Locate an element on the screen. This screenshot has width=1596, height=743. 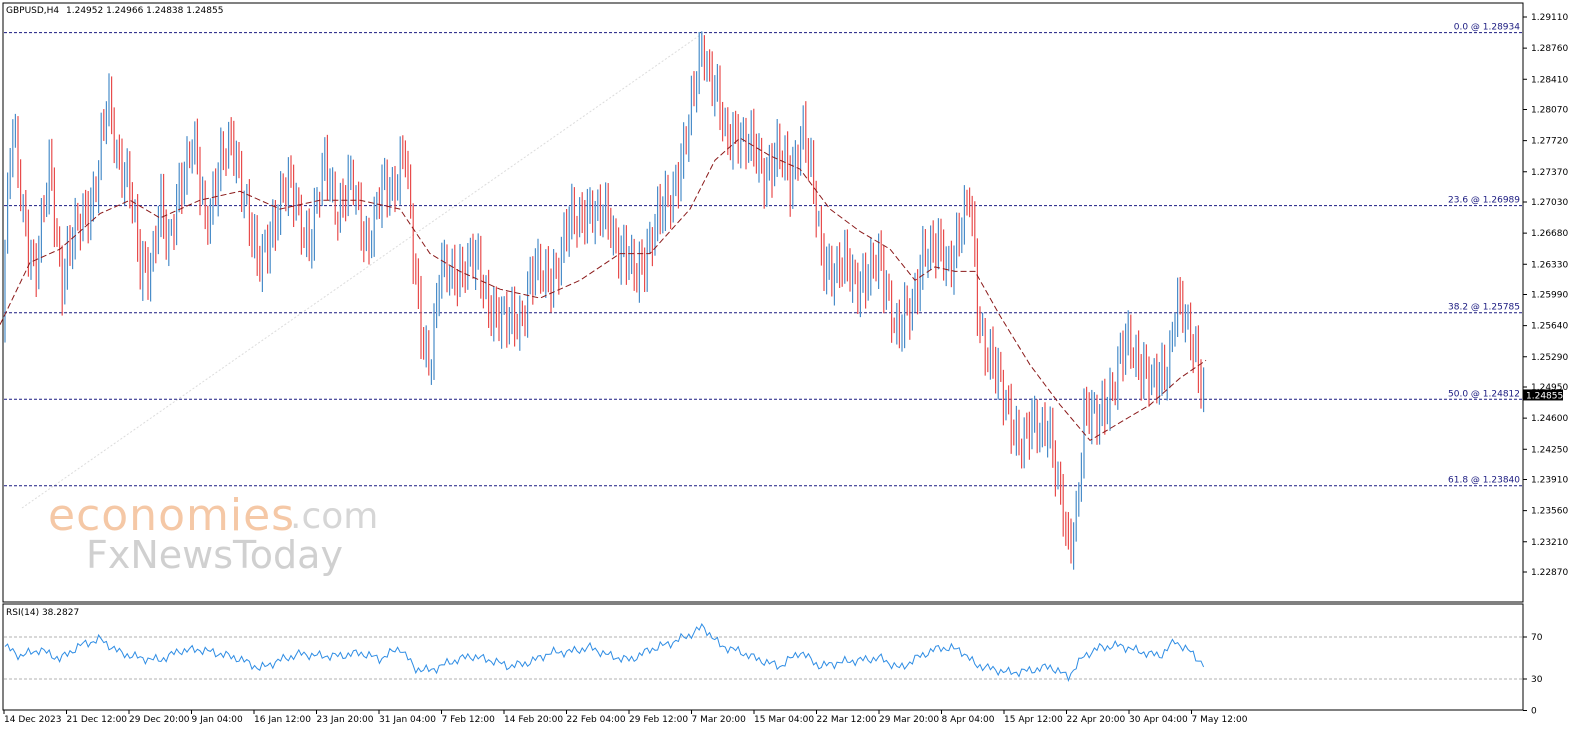
fib-label-0: 0.0 @ 1.28934 is located at coordinates (1487, 28).